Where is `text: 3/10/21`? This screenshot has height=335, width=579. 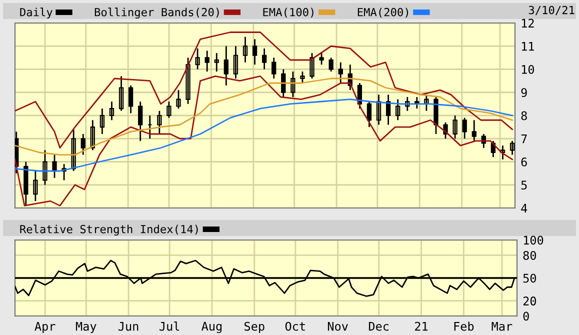
text: 3/10/21 is located at coordinates (551, 11).